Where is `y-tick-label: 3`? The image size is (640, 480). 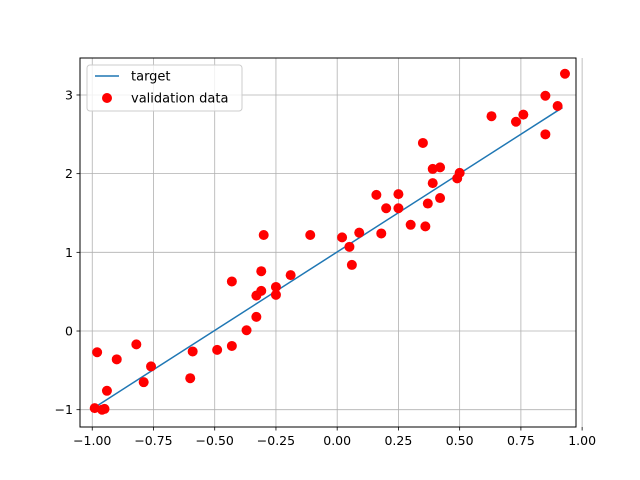
y-tick-label: 3 is located at coordinates (69, 94).